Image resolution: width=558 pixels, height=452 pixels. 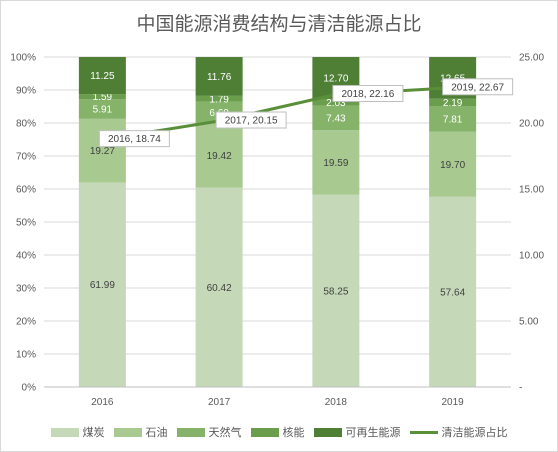 I want to click on bar-segment-label: 1.59, so click(x=103, y=97).